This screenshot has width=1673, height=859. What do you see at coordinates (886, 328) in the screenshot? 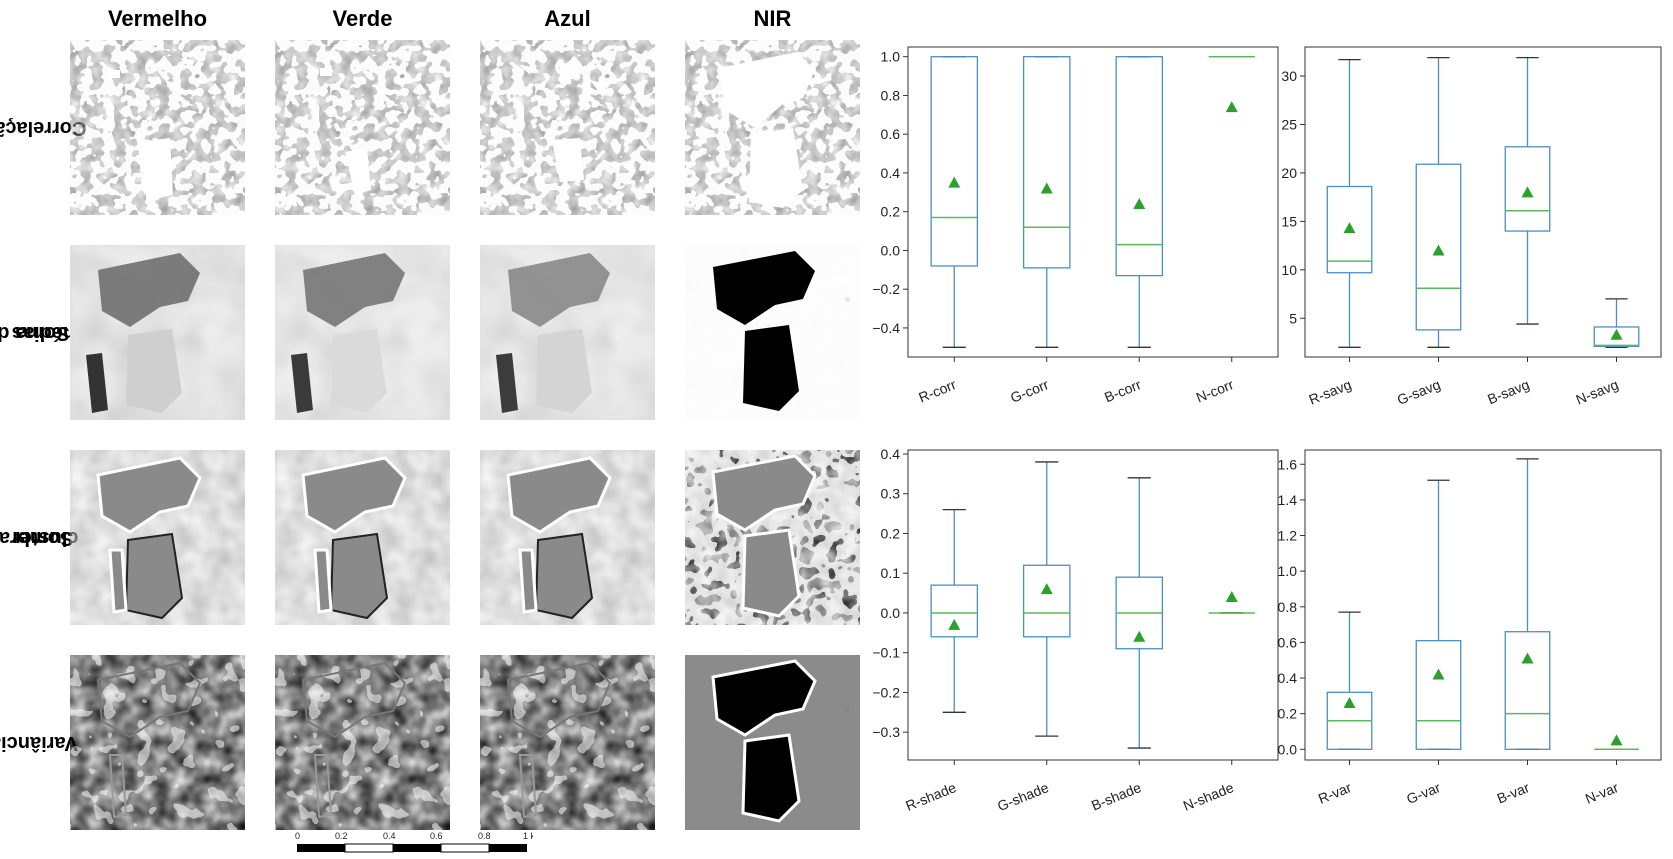
I see `chart-0-ytick-label-0: −0.4` at bounding box center [886, 328].